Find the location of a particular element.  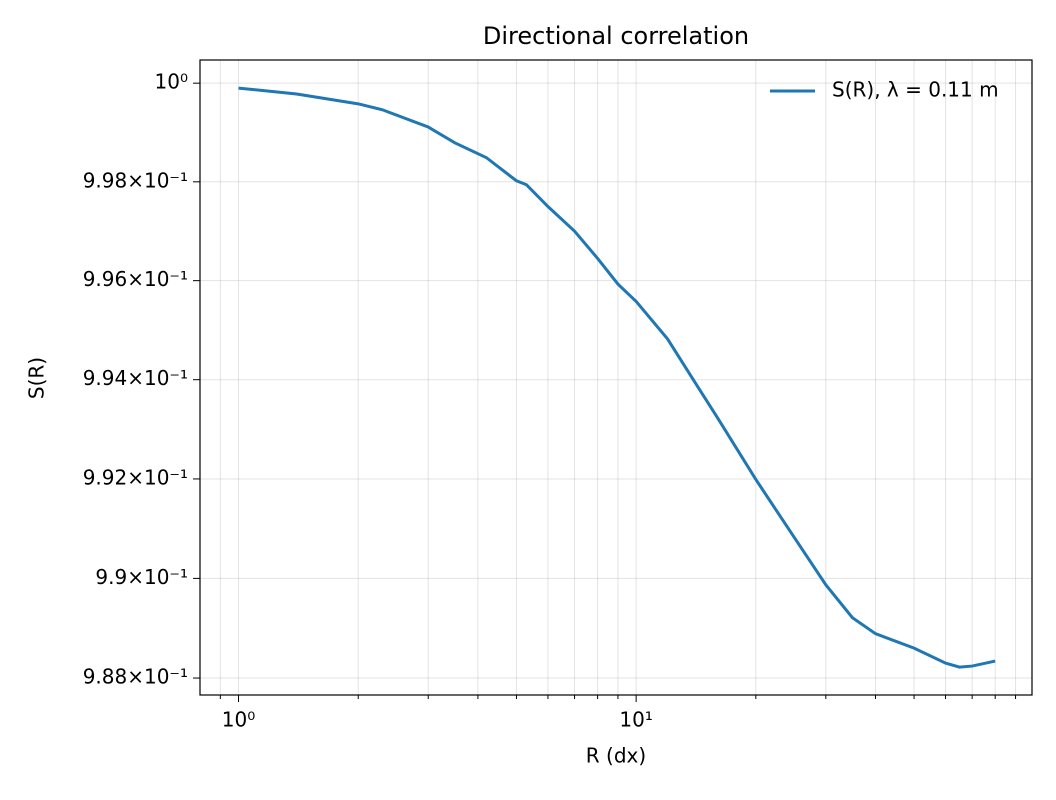

x-tick-label: 10⁰ is located at coordinates (238, 720).